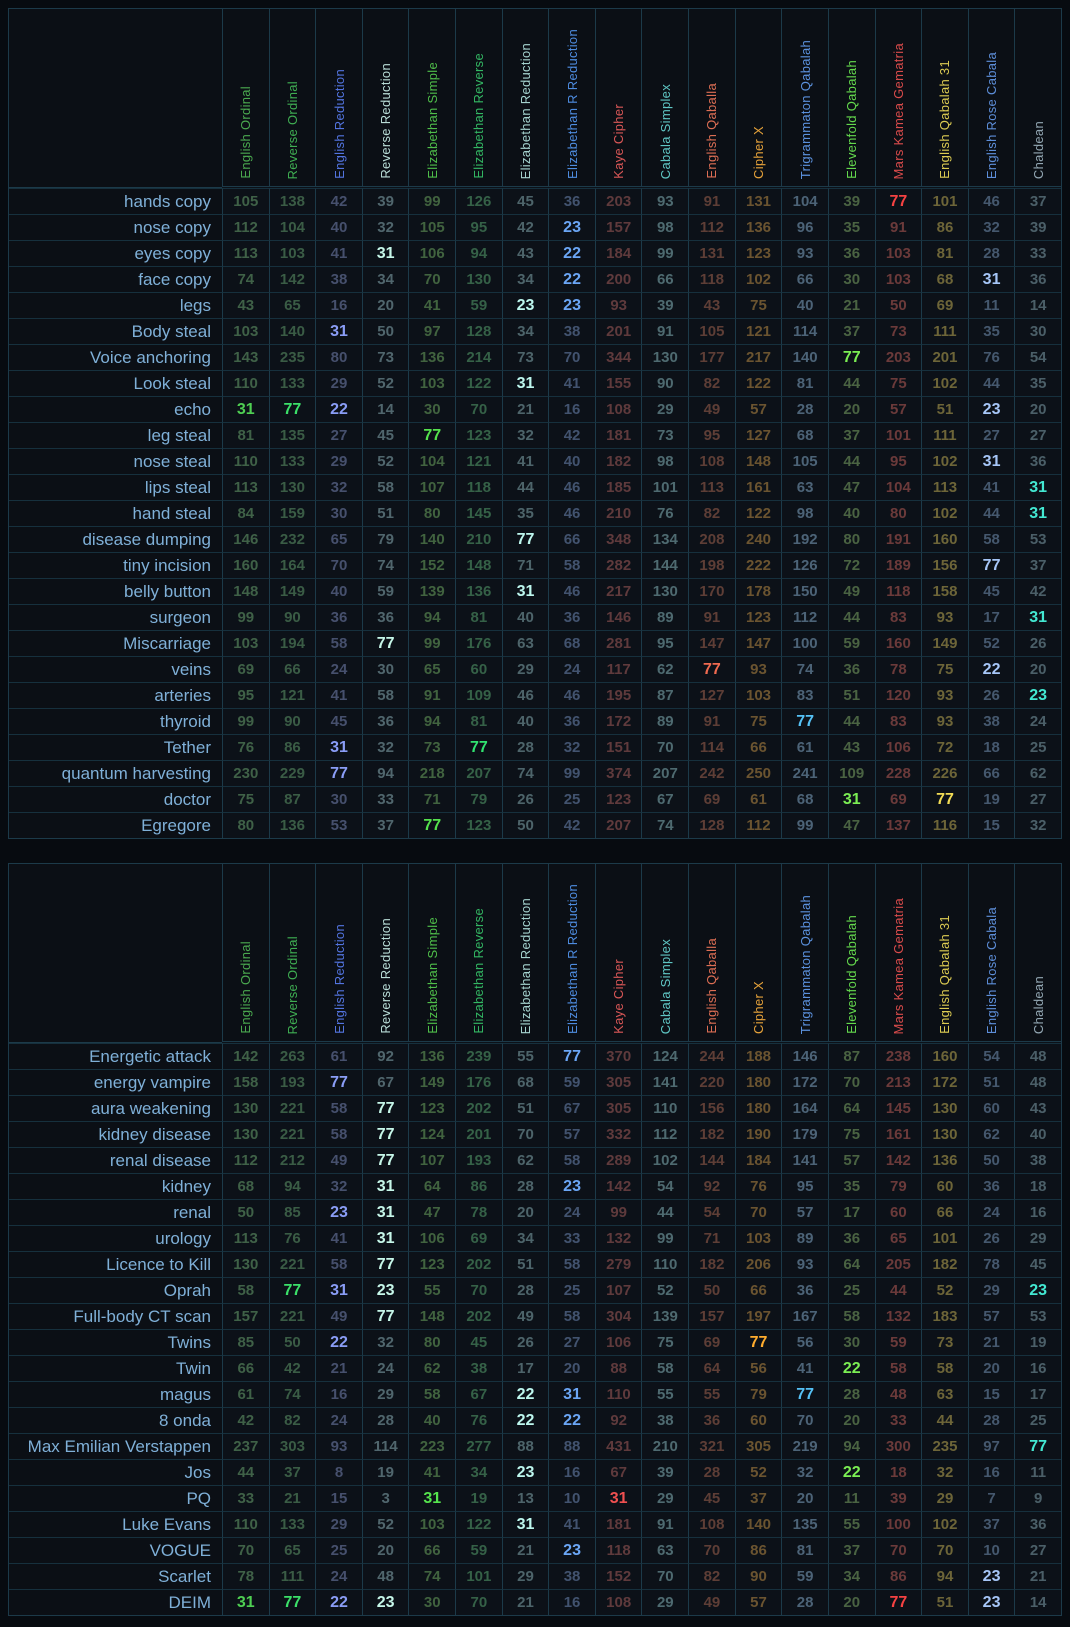 The height and width of the screenshot is (1627, 1070). I want to click on word-label: Miscarriage, so click(115, 643).